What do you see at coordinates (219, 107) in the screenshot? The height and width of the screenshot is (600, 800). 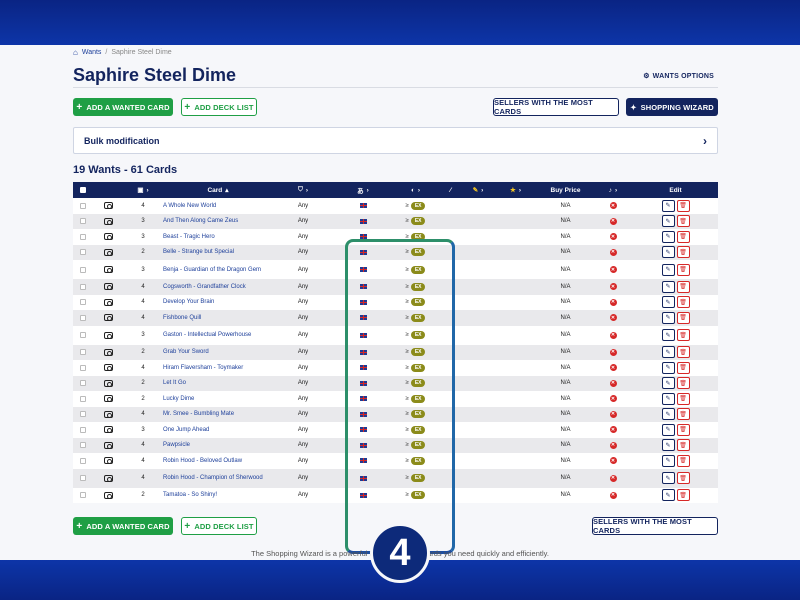 I see `add-deck-list-button: + ADD DECK LIST` at bounding box center [219, 107].